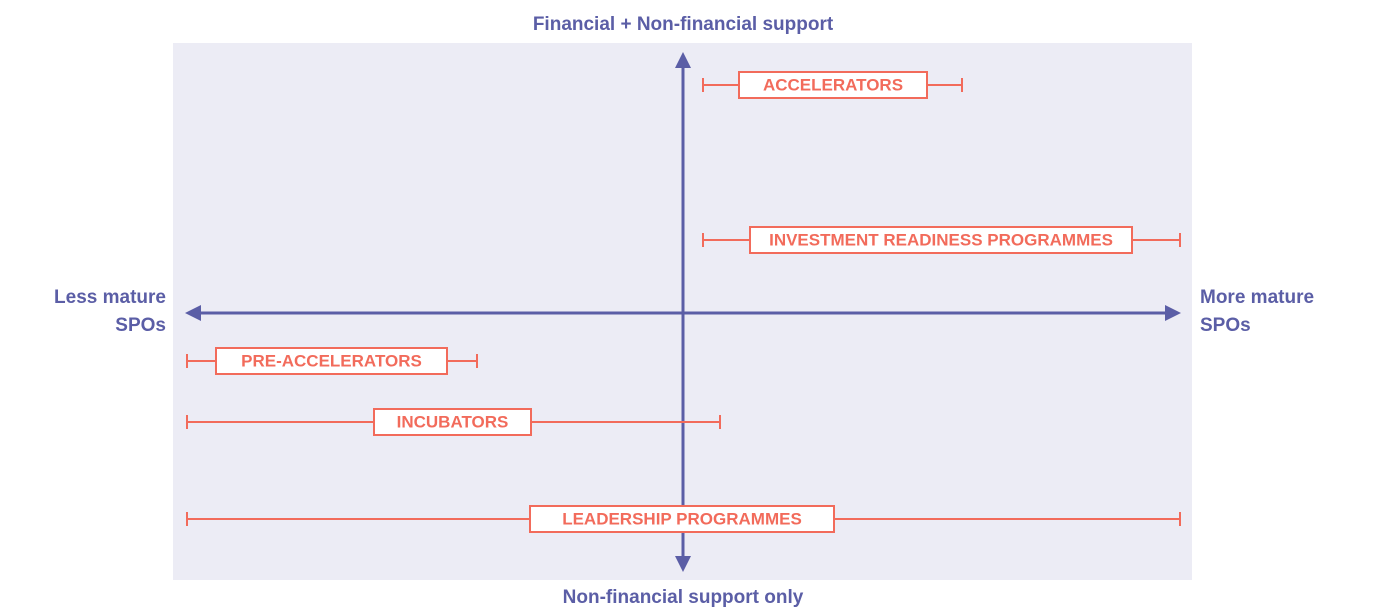 The height and width of the screenshot is (609, 1376). Describe the element at coordinates (110, 297) in the screenshot. I see `left-label: Less mature` at that location.